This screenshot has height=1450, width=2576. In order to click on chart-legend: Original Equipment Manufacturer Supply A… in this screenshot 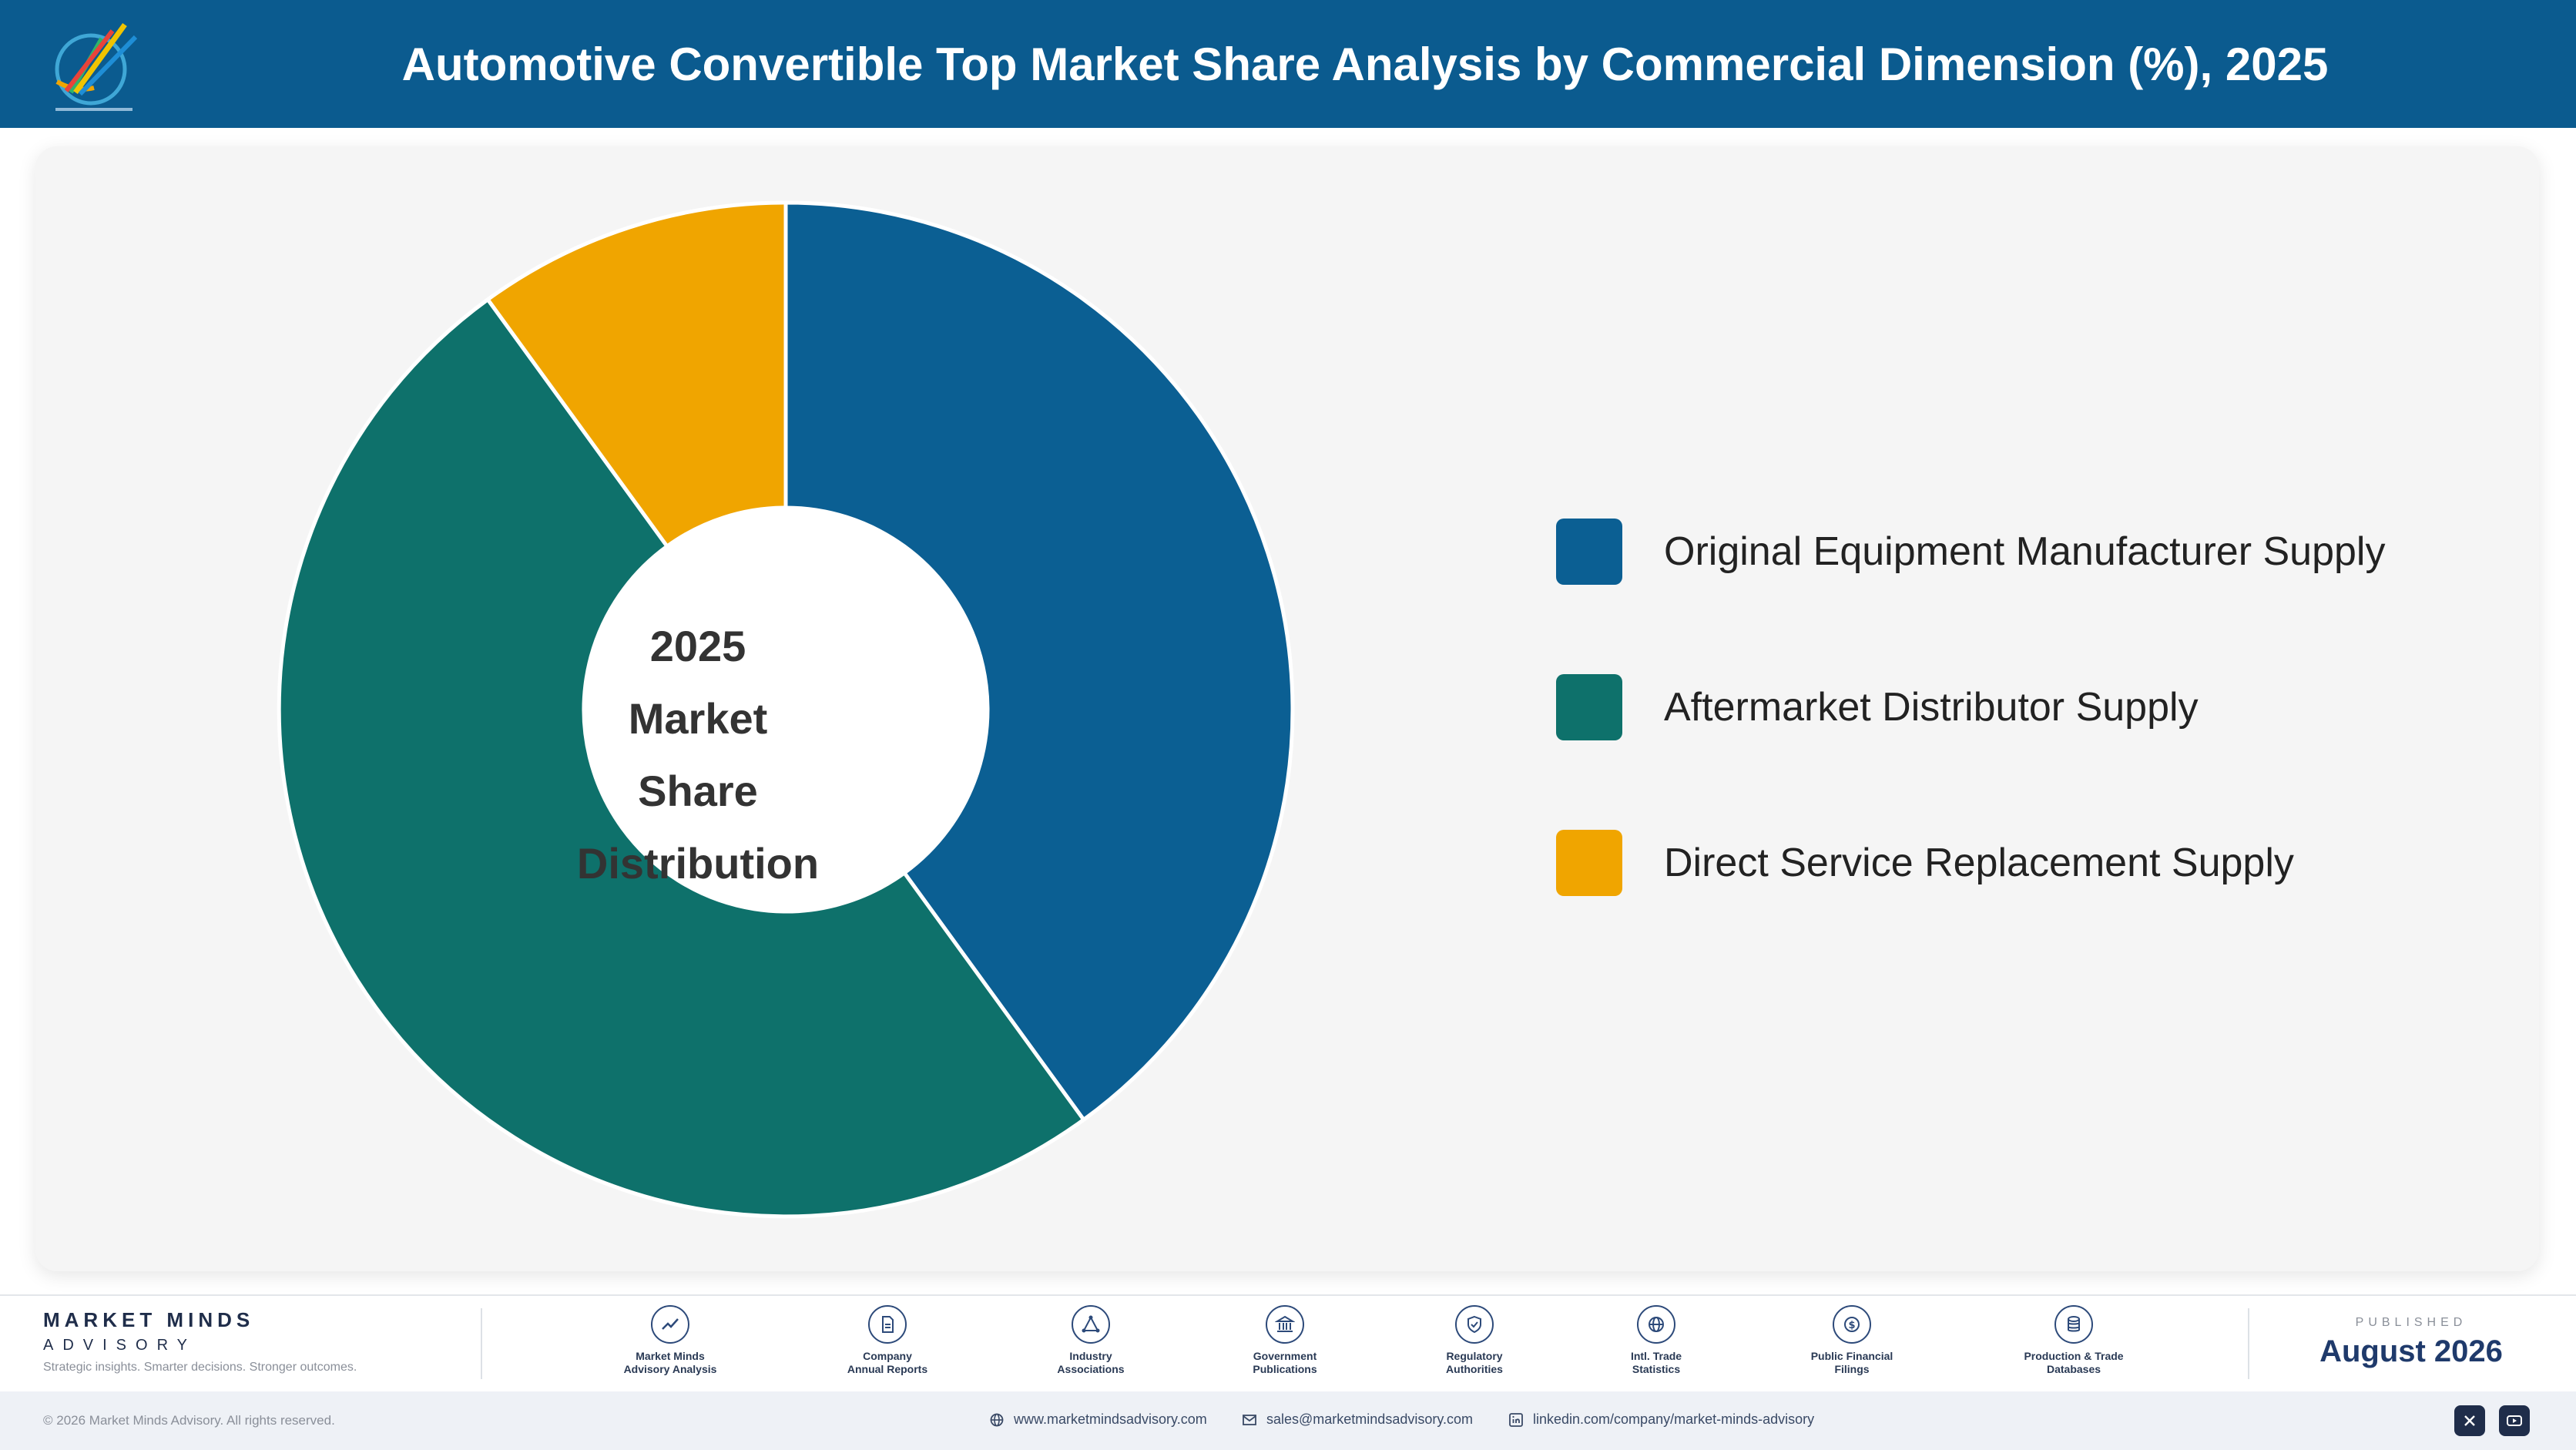, I will do `click(1970, 752)`.